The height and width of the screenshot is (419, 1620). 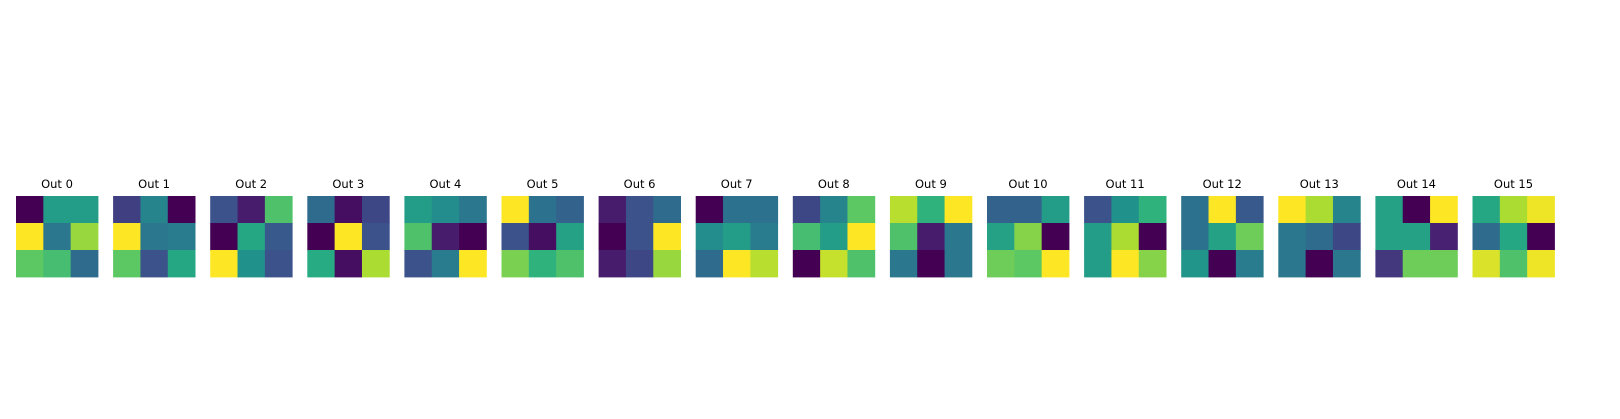 I want to click on panel-title: Out 12, so click(x=1222, y=184).